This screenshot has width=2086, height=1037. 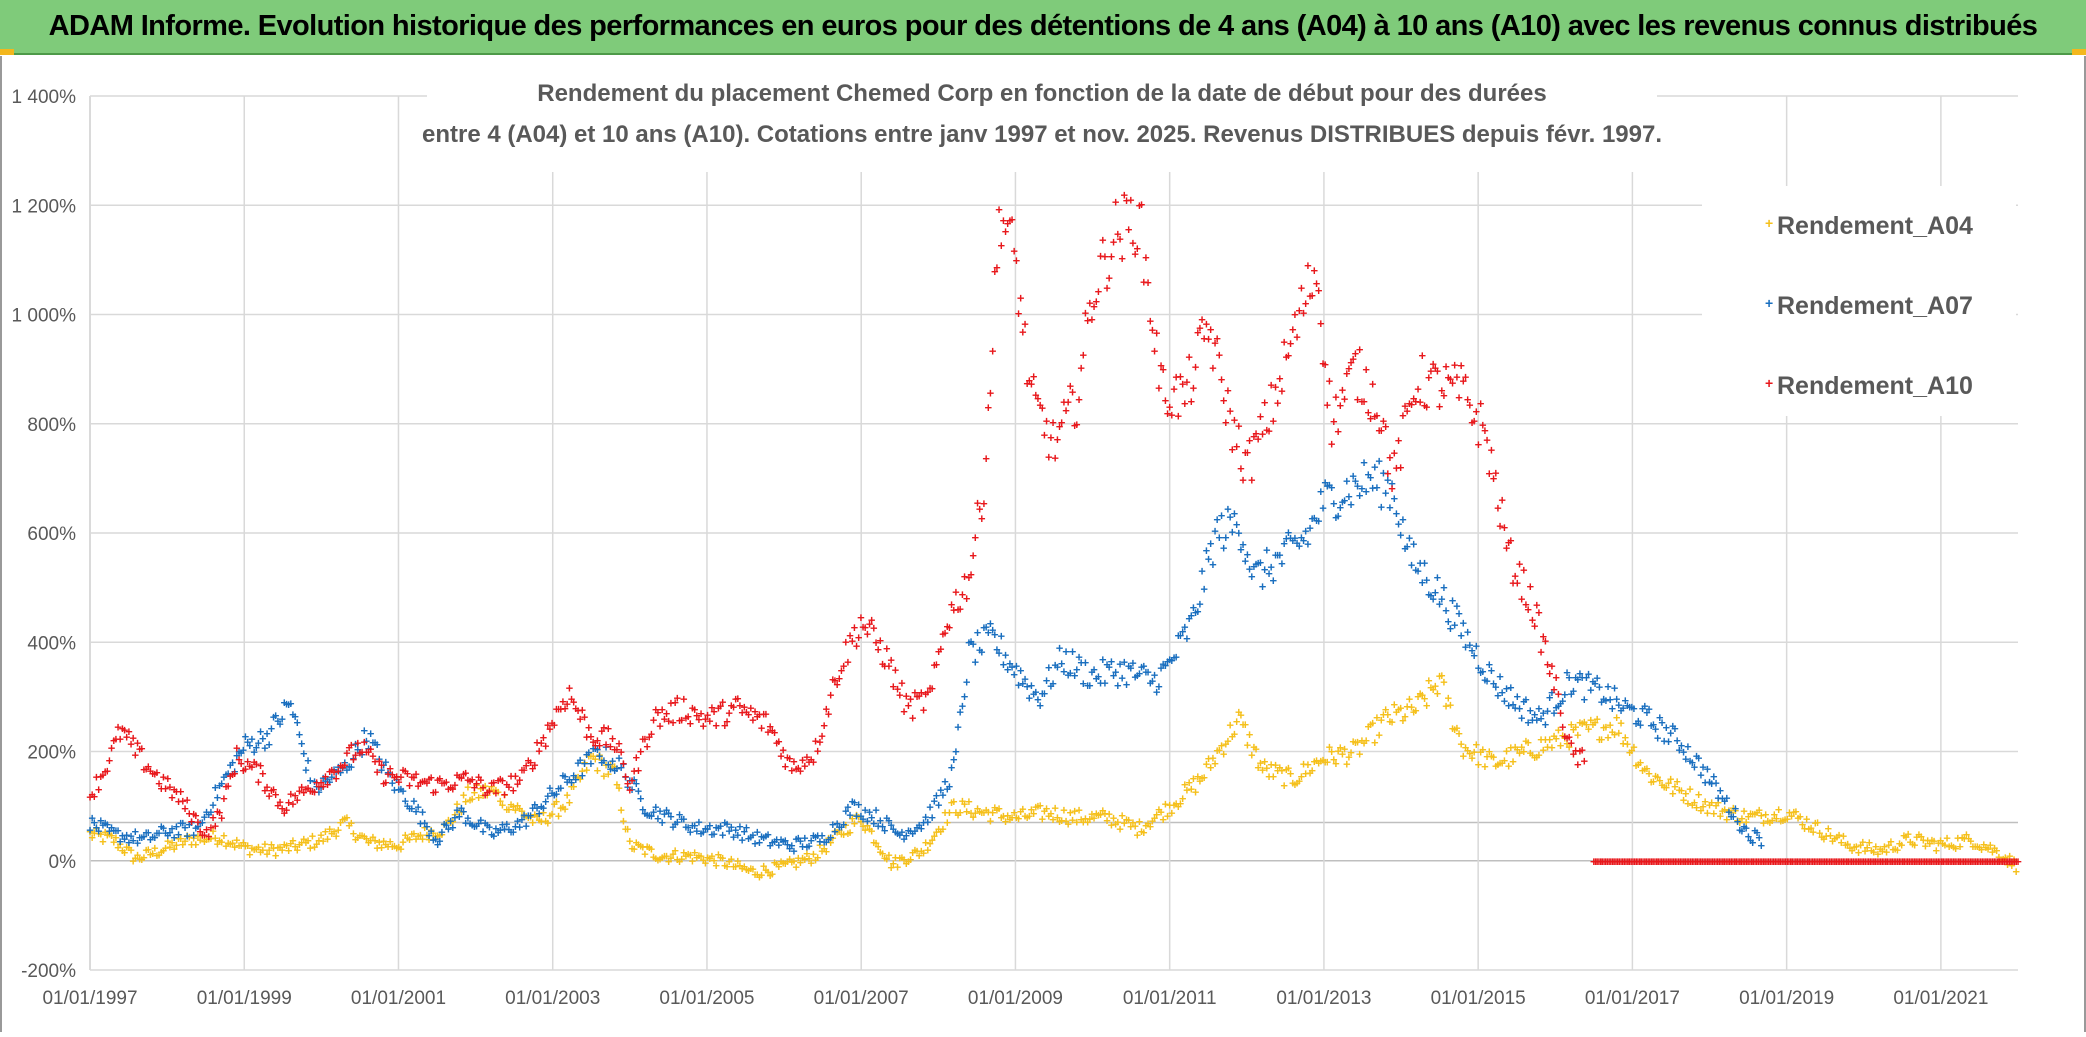 What do you see at coordinates (51, 534) in the screenshot?
I see `y-tick-label: 600%` at bounding box center [51, 534].